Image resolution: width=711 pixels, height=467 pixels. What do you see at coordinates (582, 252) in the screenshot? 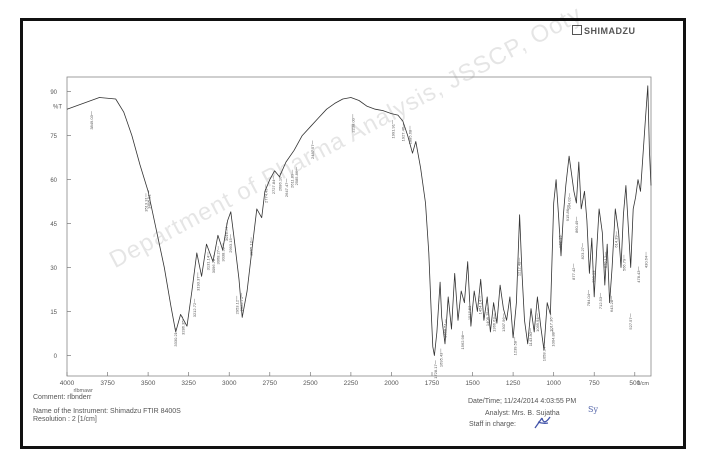
I see `peak-label: 823.27` at bounding box center [582, 252].